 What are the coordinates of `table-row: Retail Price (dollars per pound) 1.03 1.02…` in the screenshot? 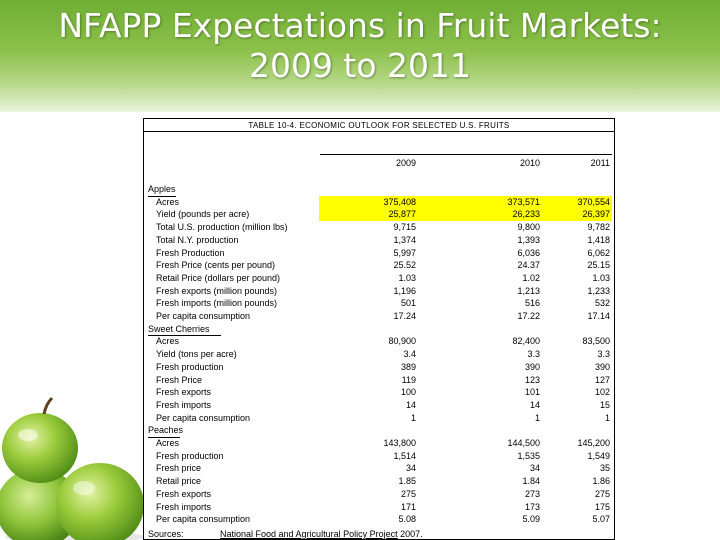 It's located at (379, 278).